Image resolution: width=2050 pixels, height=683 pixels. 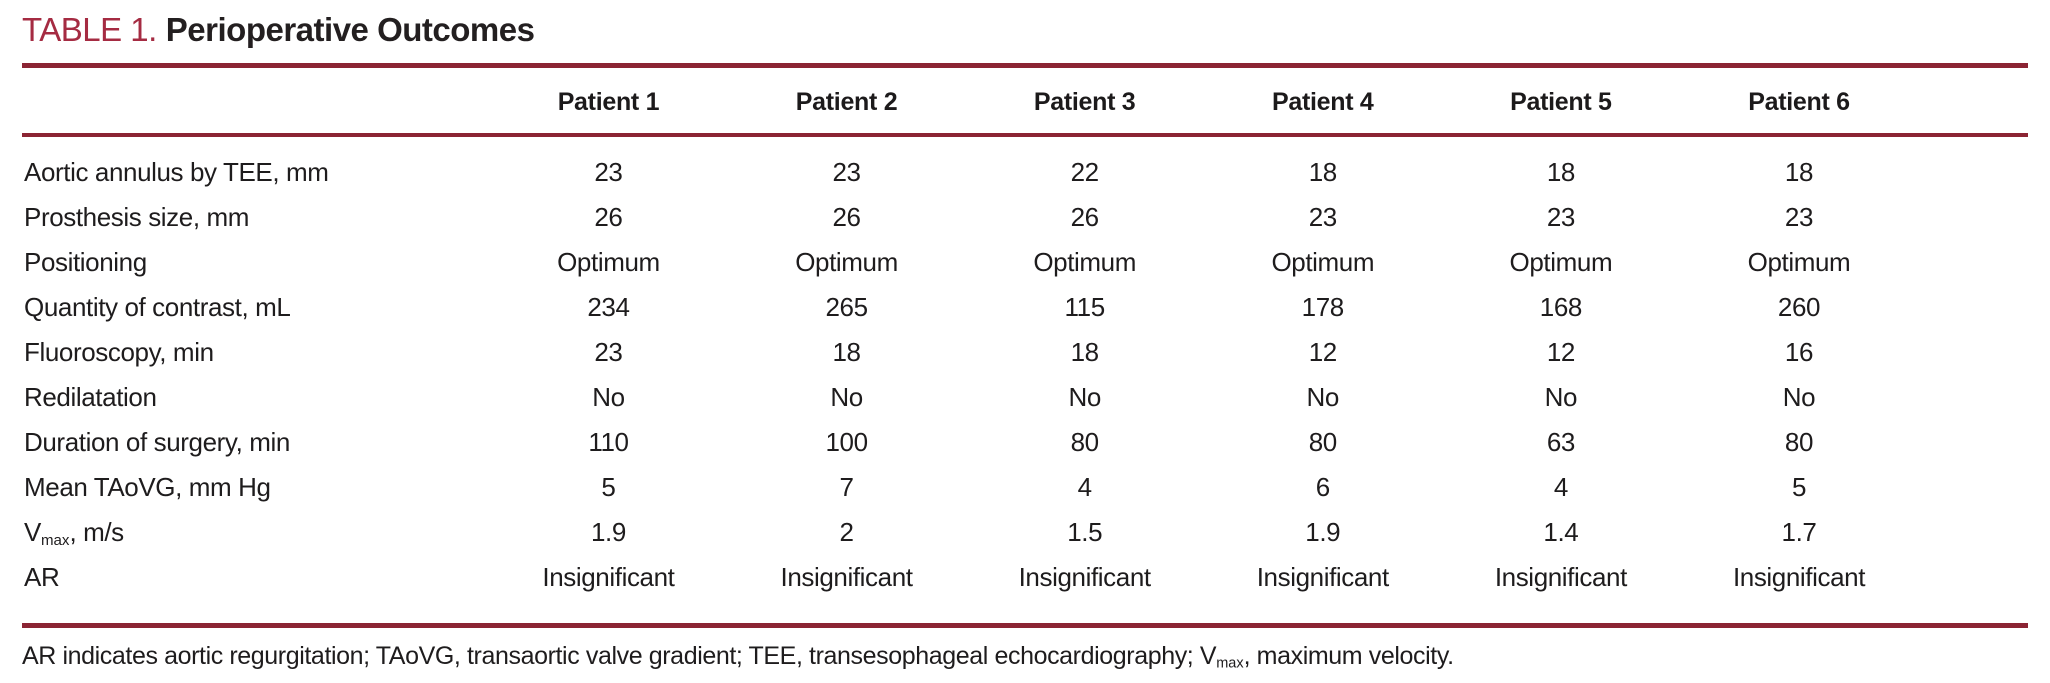 What do you see at coordinates (157, 442) in the screenshot?
I see `row-label: Duration of surgery, min` at bounding box center [157, 442].